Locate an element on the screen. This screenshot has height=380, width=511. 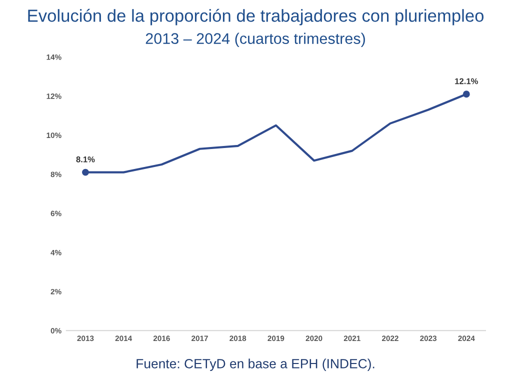
source-note: Fuente: CETyD en base a EPH (INDEC). is located at coordinates (255, 364).